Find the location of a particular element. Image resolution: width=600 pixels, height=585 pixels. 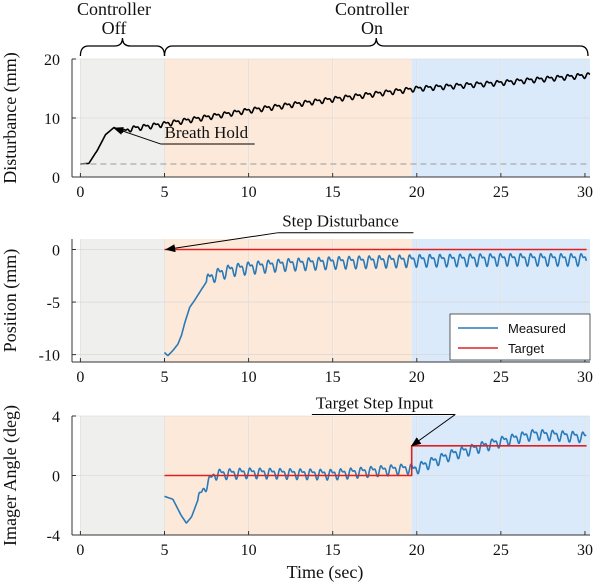

y-tick-label: 4 is located at coordinates (56, 417).